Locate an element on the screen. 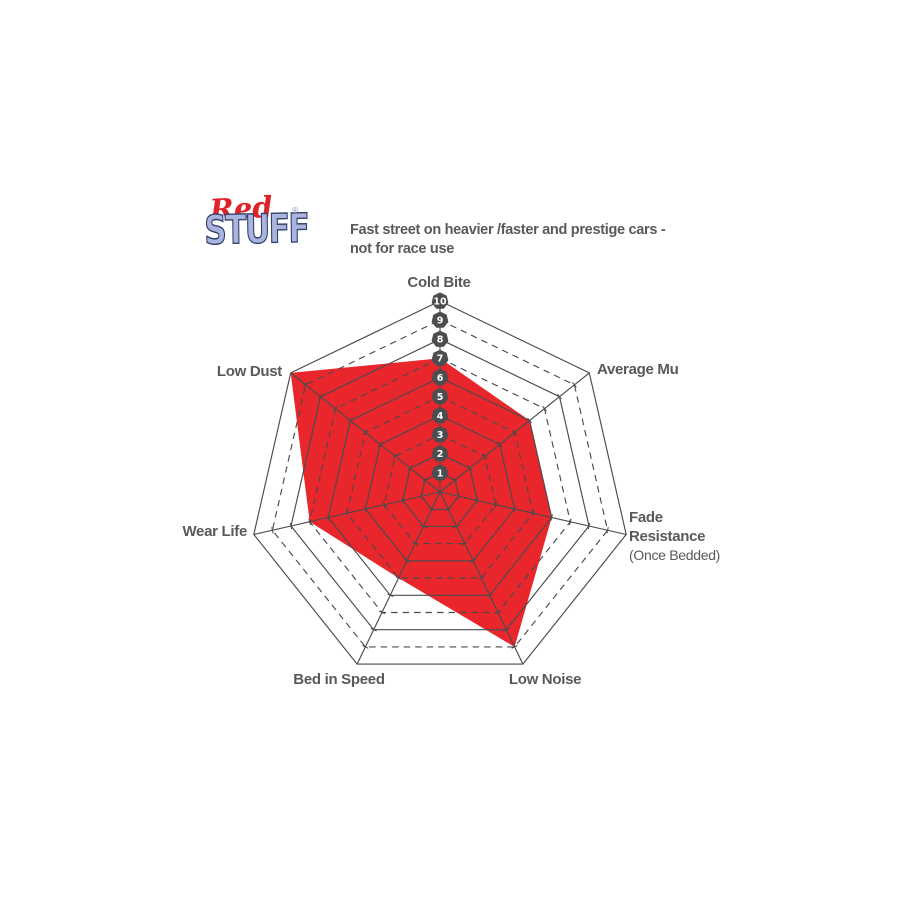 The image size is (900, 900). scale-badge-label-5: 5 is located at coordinates (440, 397).